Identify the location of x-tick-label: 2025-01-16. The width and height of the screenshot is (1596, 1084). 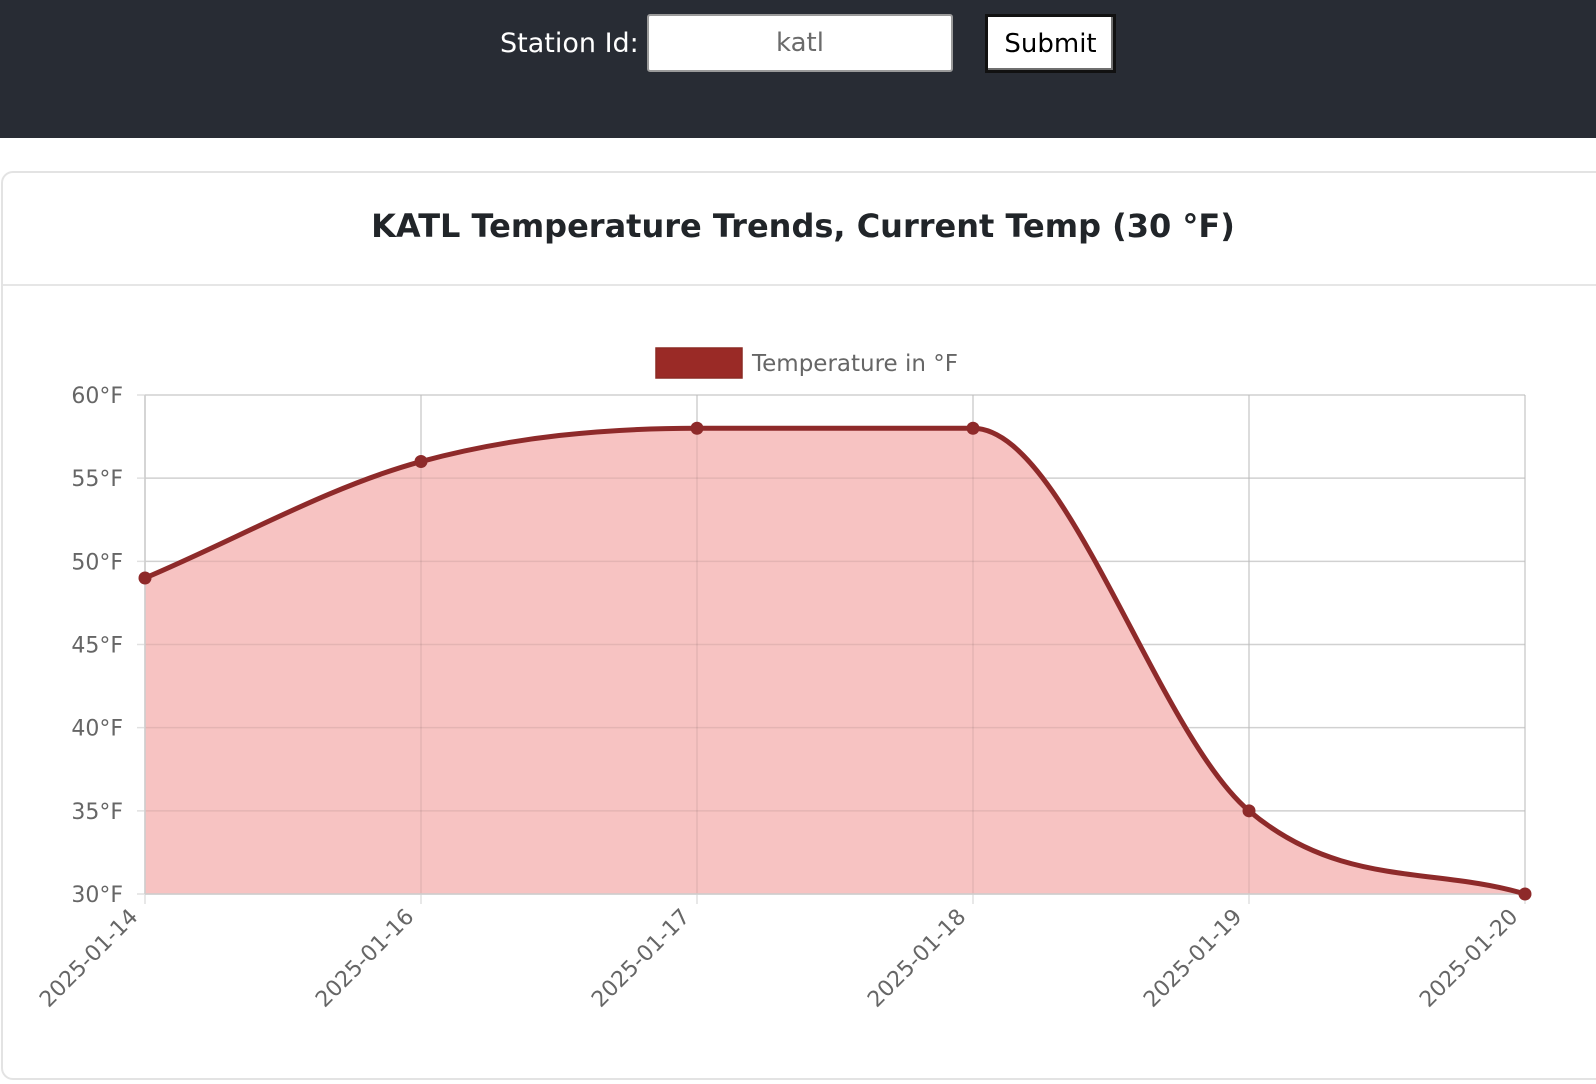
(365, 959).